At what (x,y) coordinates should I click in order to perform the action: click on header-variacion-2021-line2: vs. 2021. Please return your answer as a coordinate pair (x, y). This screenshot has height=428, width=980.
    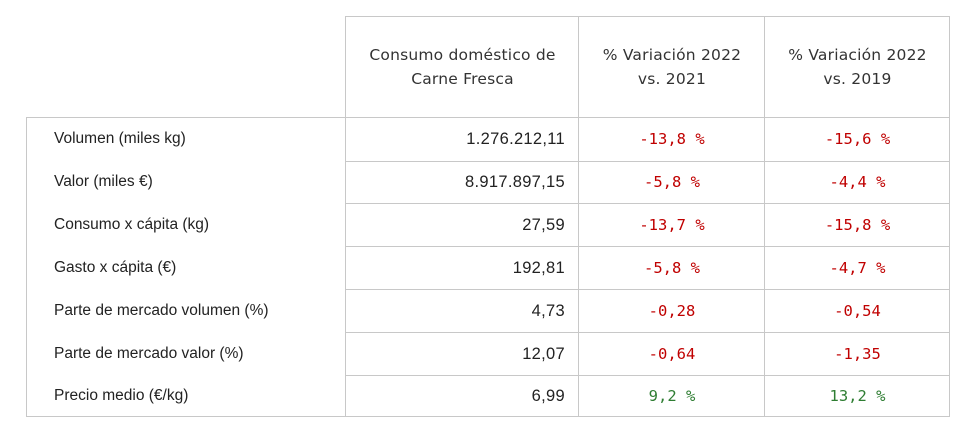
    Looking at the image, I should click on (672, 78).